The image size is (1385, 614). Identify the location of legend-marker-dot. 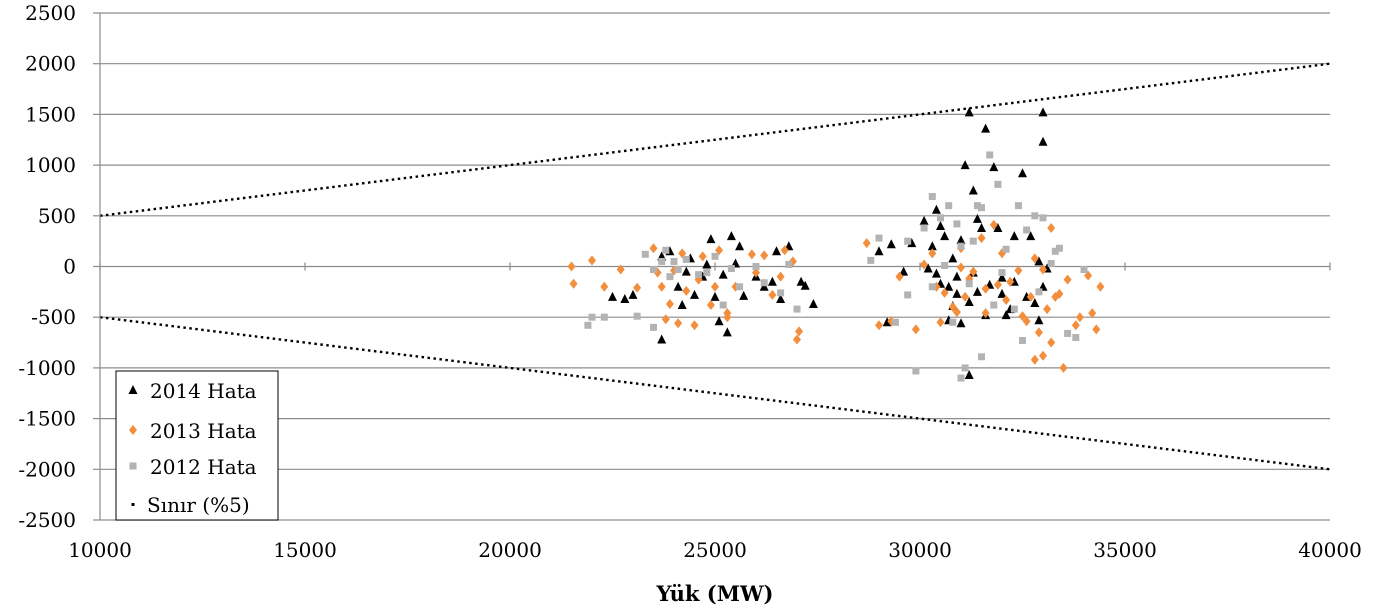
(133, 504).